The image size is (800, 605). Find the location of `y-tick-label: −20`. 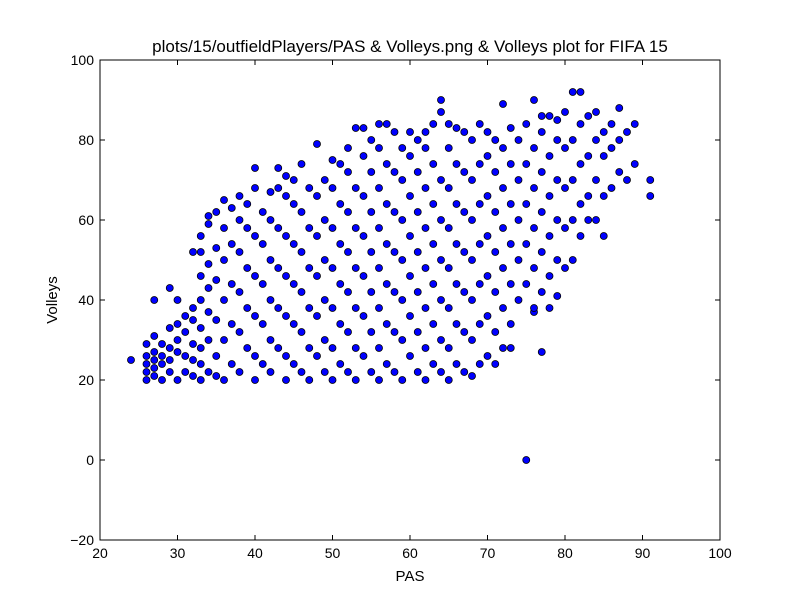

y-tick-label: −20 is located at coordinates (82, 540).